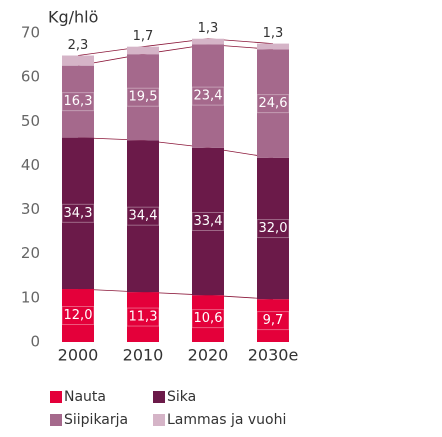 This screenshot has height=437, width=442. I want to click on legend-label: Nauta, so click(85, 397).